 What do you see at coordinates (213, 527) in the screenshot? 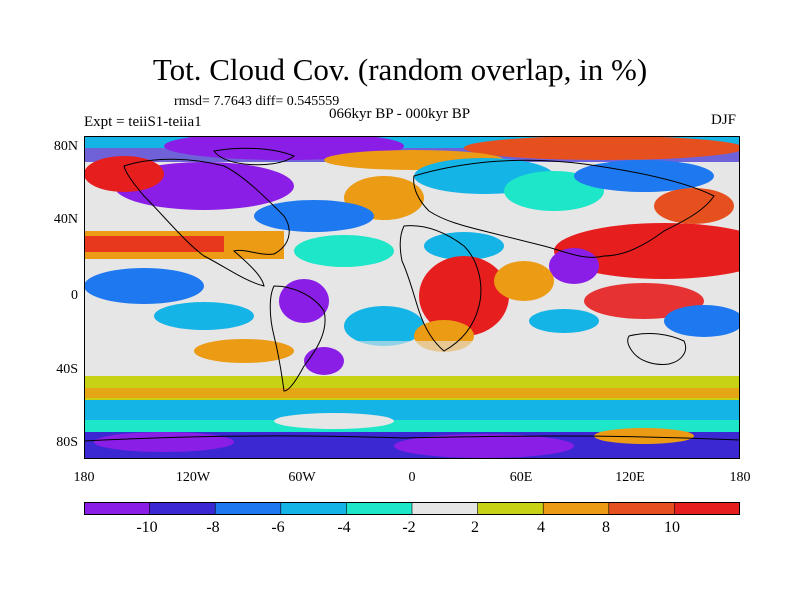
I see `colorbar-tick-label: -8` at bounding box center [213, 527].